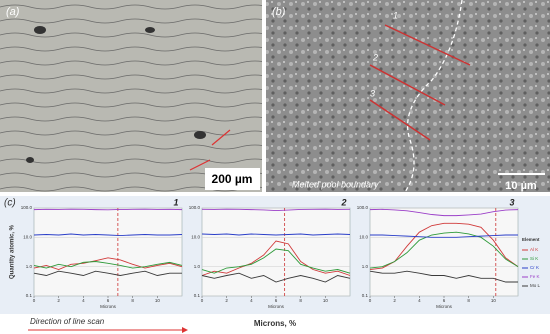 The height and width of the screenshot is (334, 550). I want to click on chart-number: 3, so click(511, 202).